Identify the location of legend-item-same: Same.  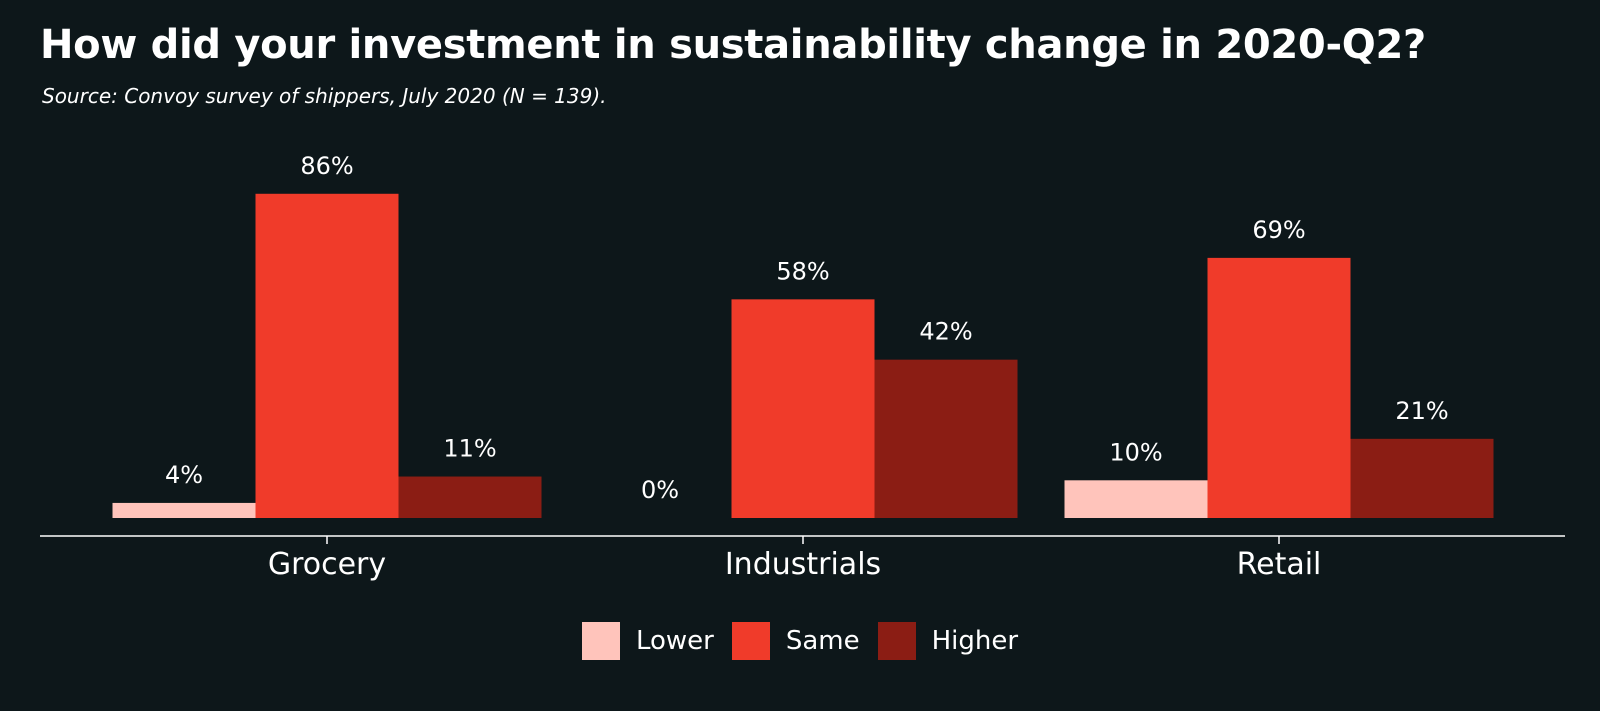
(795, 641).